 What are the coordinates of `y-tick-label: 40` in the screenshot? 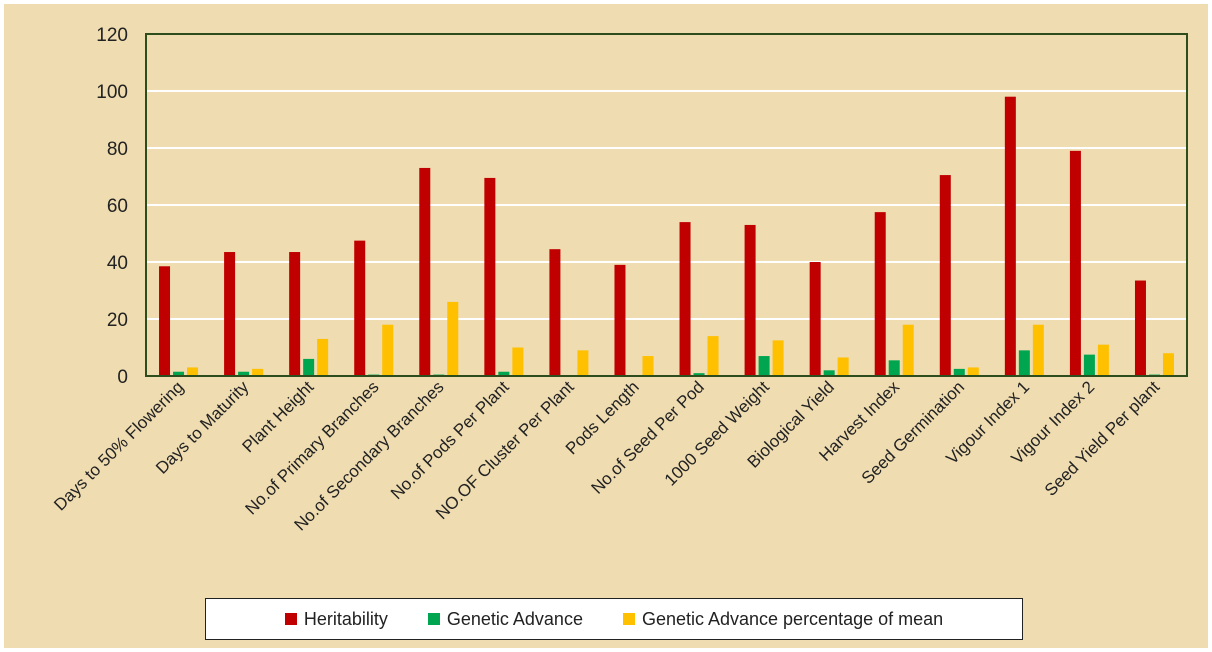 It's located at (117, 263).